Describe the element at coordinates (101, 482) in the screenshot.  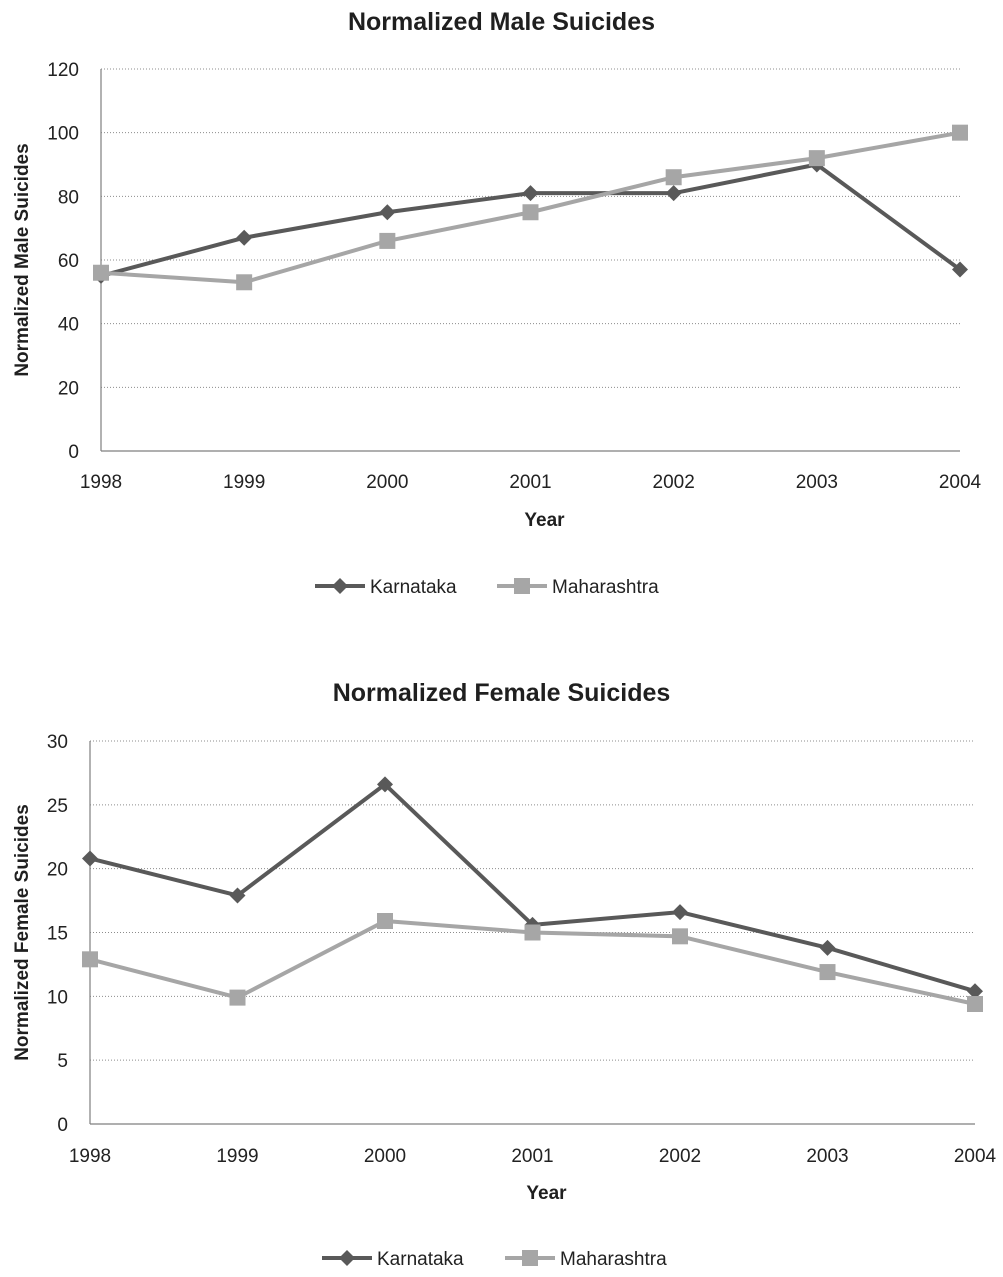
I see `male-x-tick-label-1998: 1998` at that location.